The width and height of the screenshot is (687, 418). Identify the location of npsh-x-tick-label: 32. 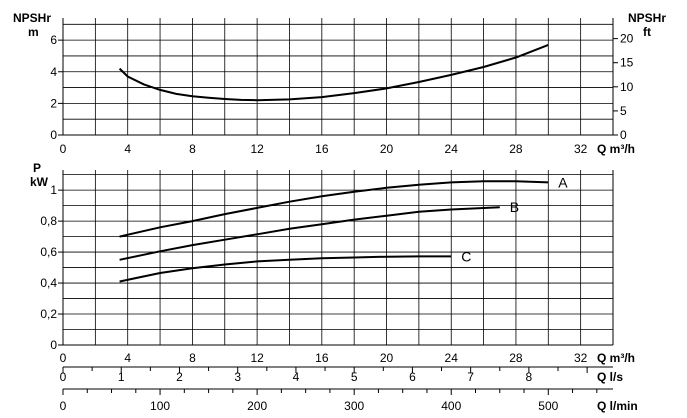
(581, 149).